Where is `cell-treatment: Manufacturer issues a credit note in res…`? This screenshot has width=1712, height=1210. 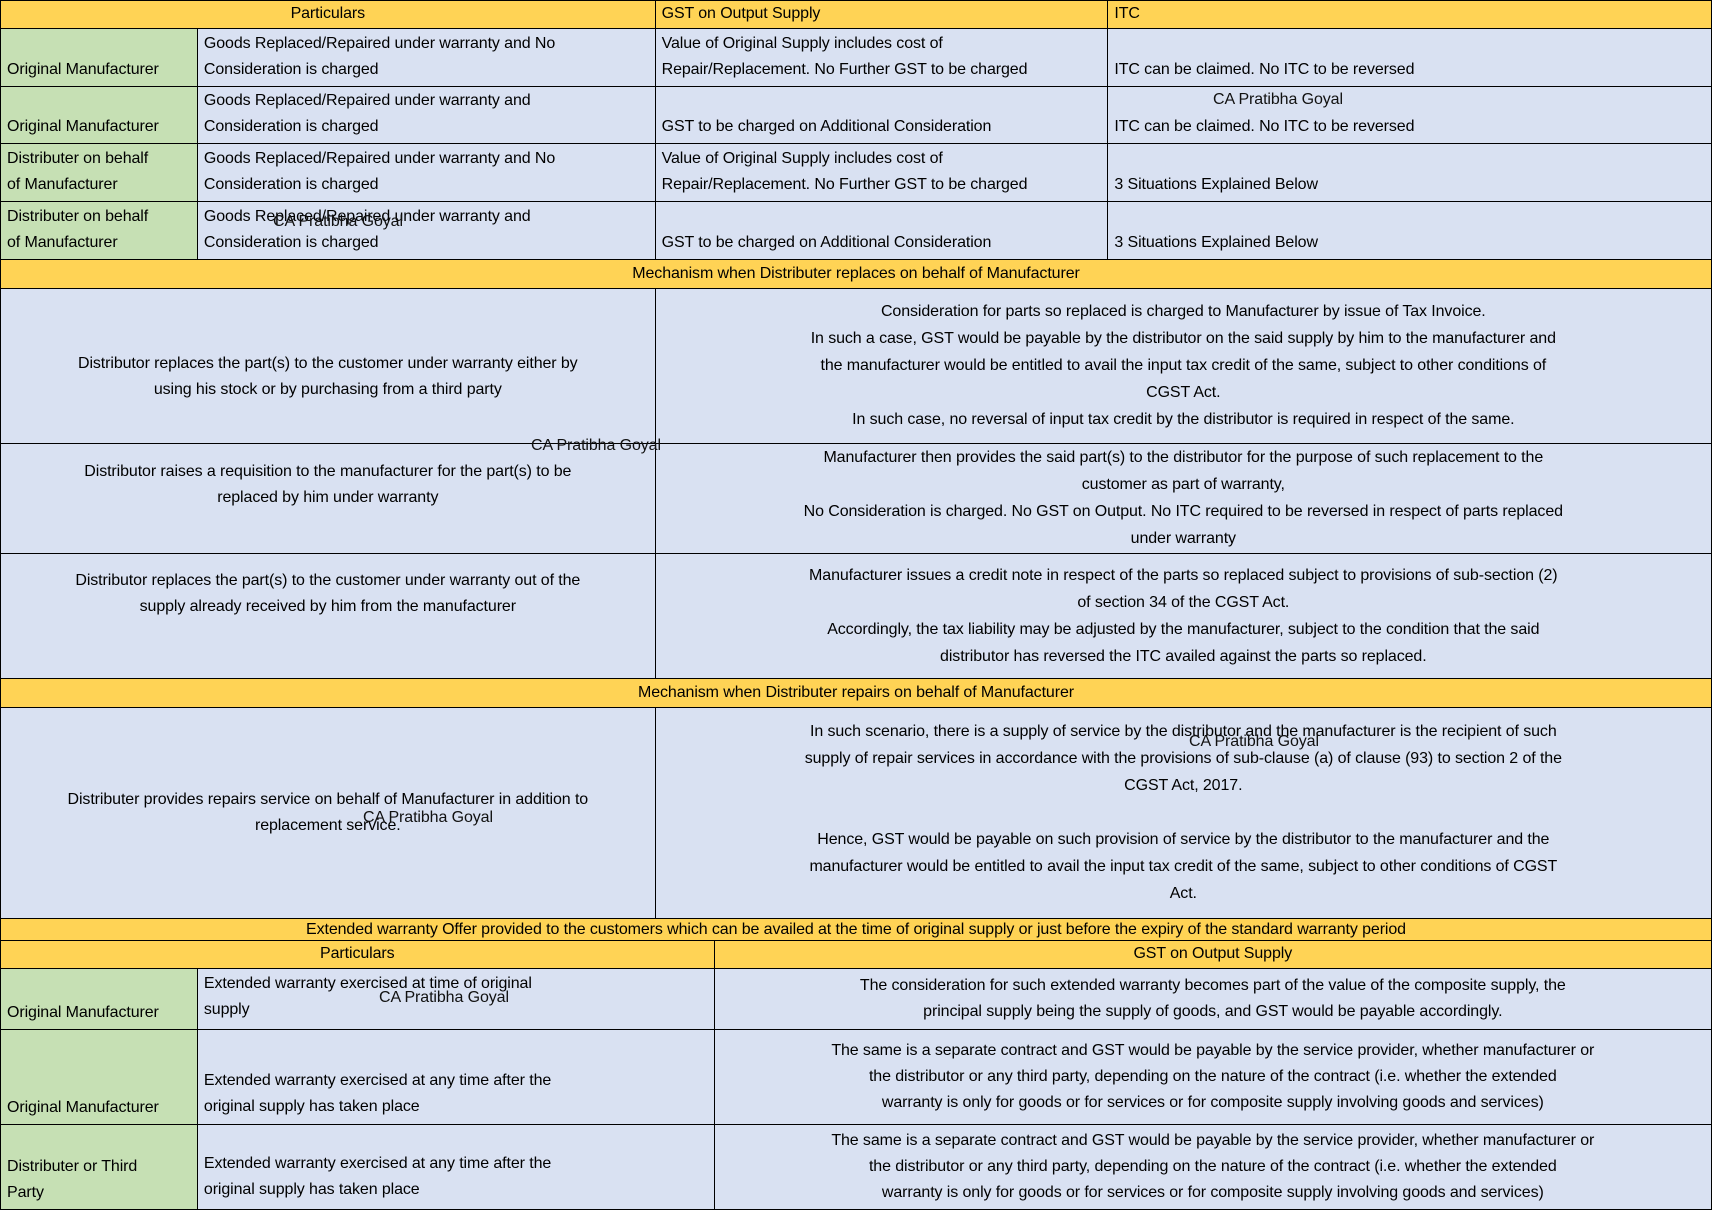
cell-treatment: Manufacturer issues a credit note in res… is located at coordinates (1183, 616).